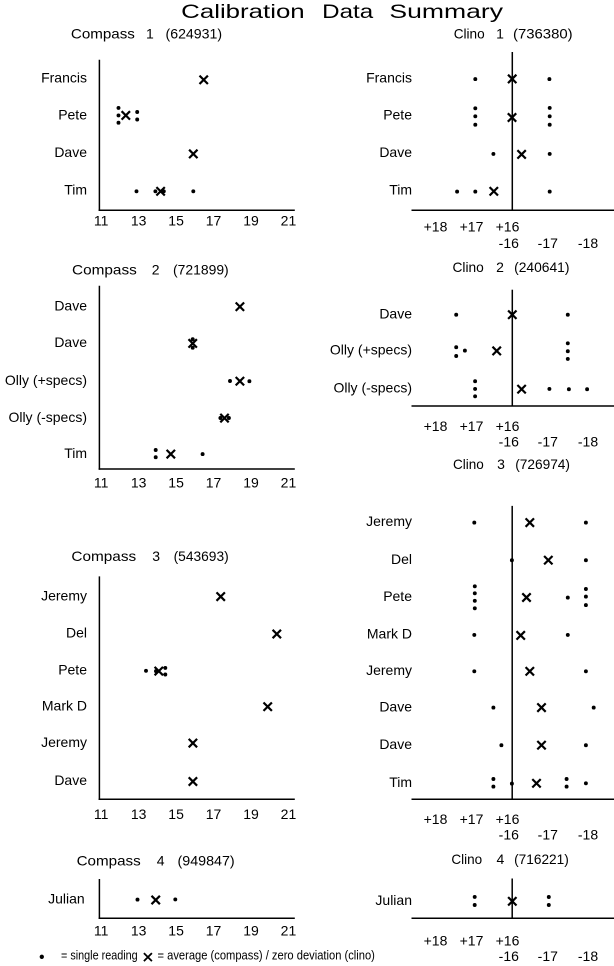  I want to click on svg-text: 2, so click(500, 267).